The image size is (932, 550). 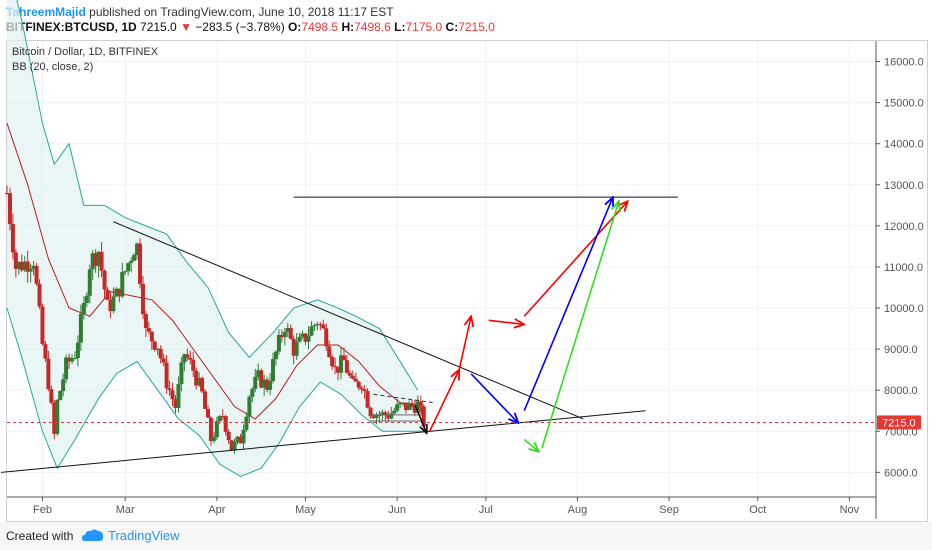 I want to click on y-tick-label: 16000.0, so click(x=904, y=63).